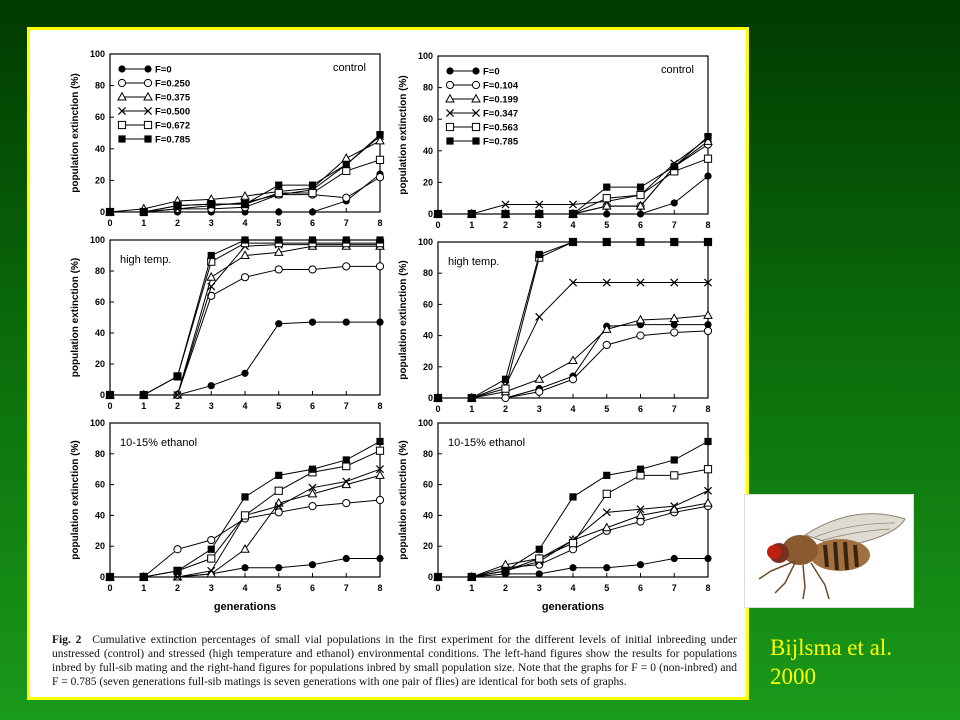 The width and height of the screenshot is (960, 720). Describe the element at coordinates (794, 580) in the screenshot. I see `fly-legs` at that location.